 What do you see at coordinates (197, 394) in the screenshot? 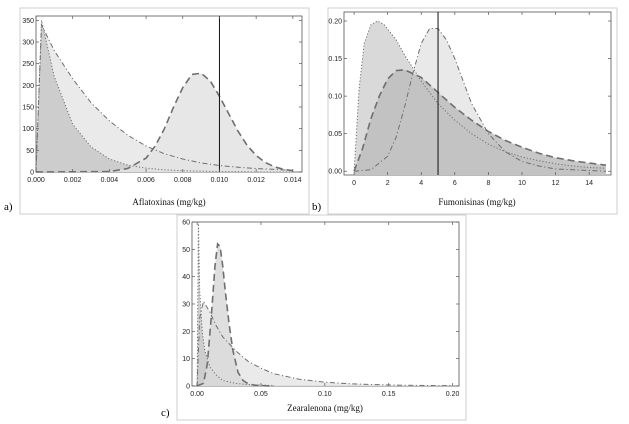
I see `x-tick-label-c: 0.00` at bounding box center [197, 394].